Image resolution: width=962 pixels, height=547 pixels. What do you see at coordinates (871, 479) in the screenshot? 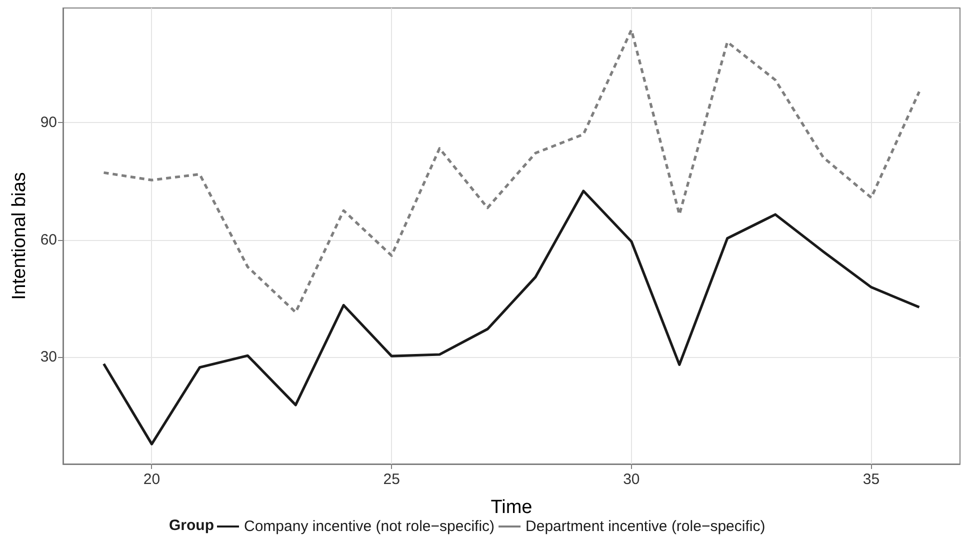
I see `x-tick-label: 35` at bounding box center [871, 479].